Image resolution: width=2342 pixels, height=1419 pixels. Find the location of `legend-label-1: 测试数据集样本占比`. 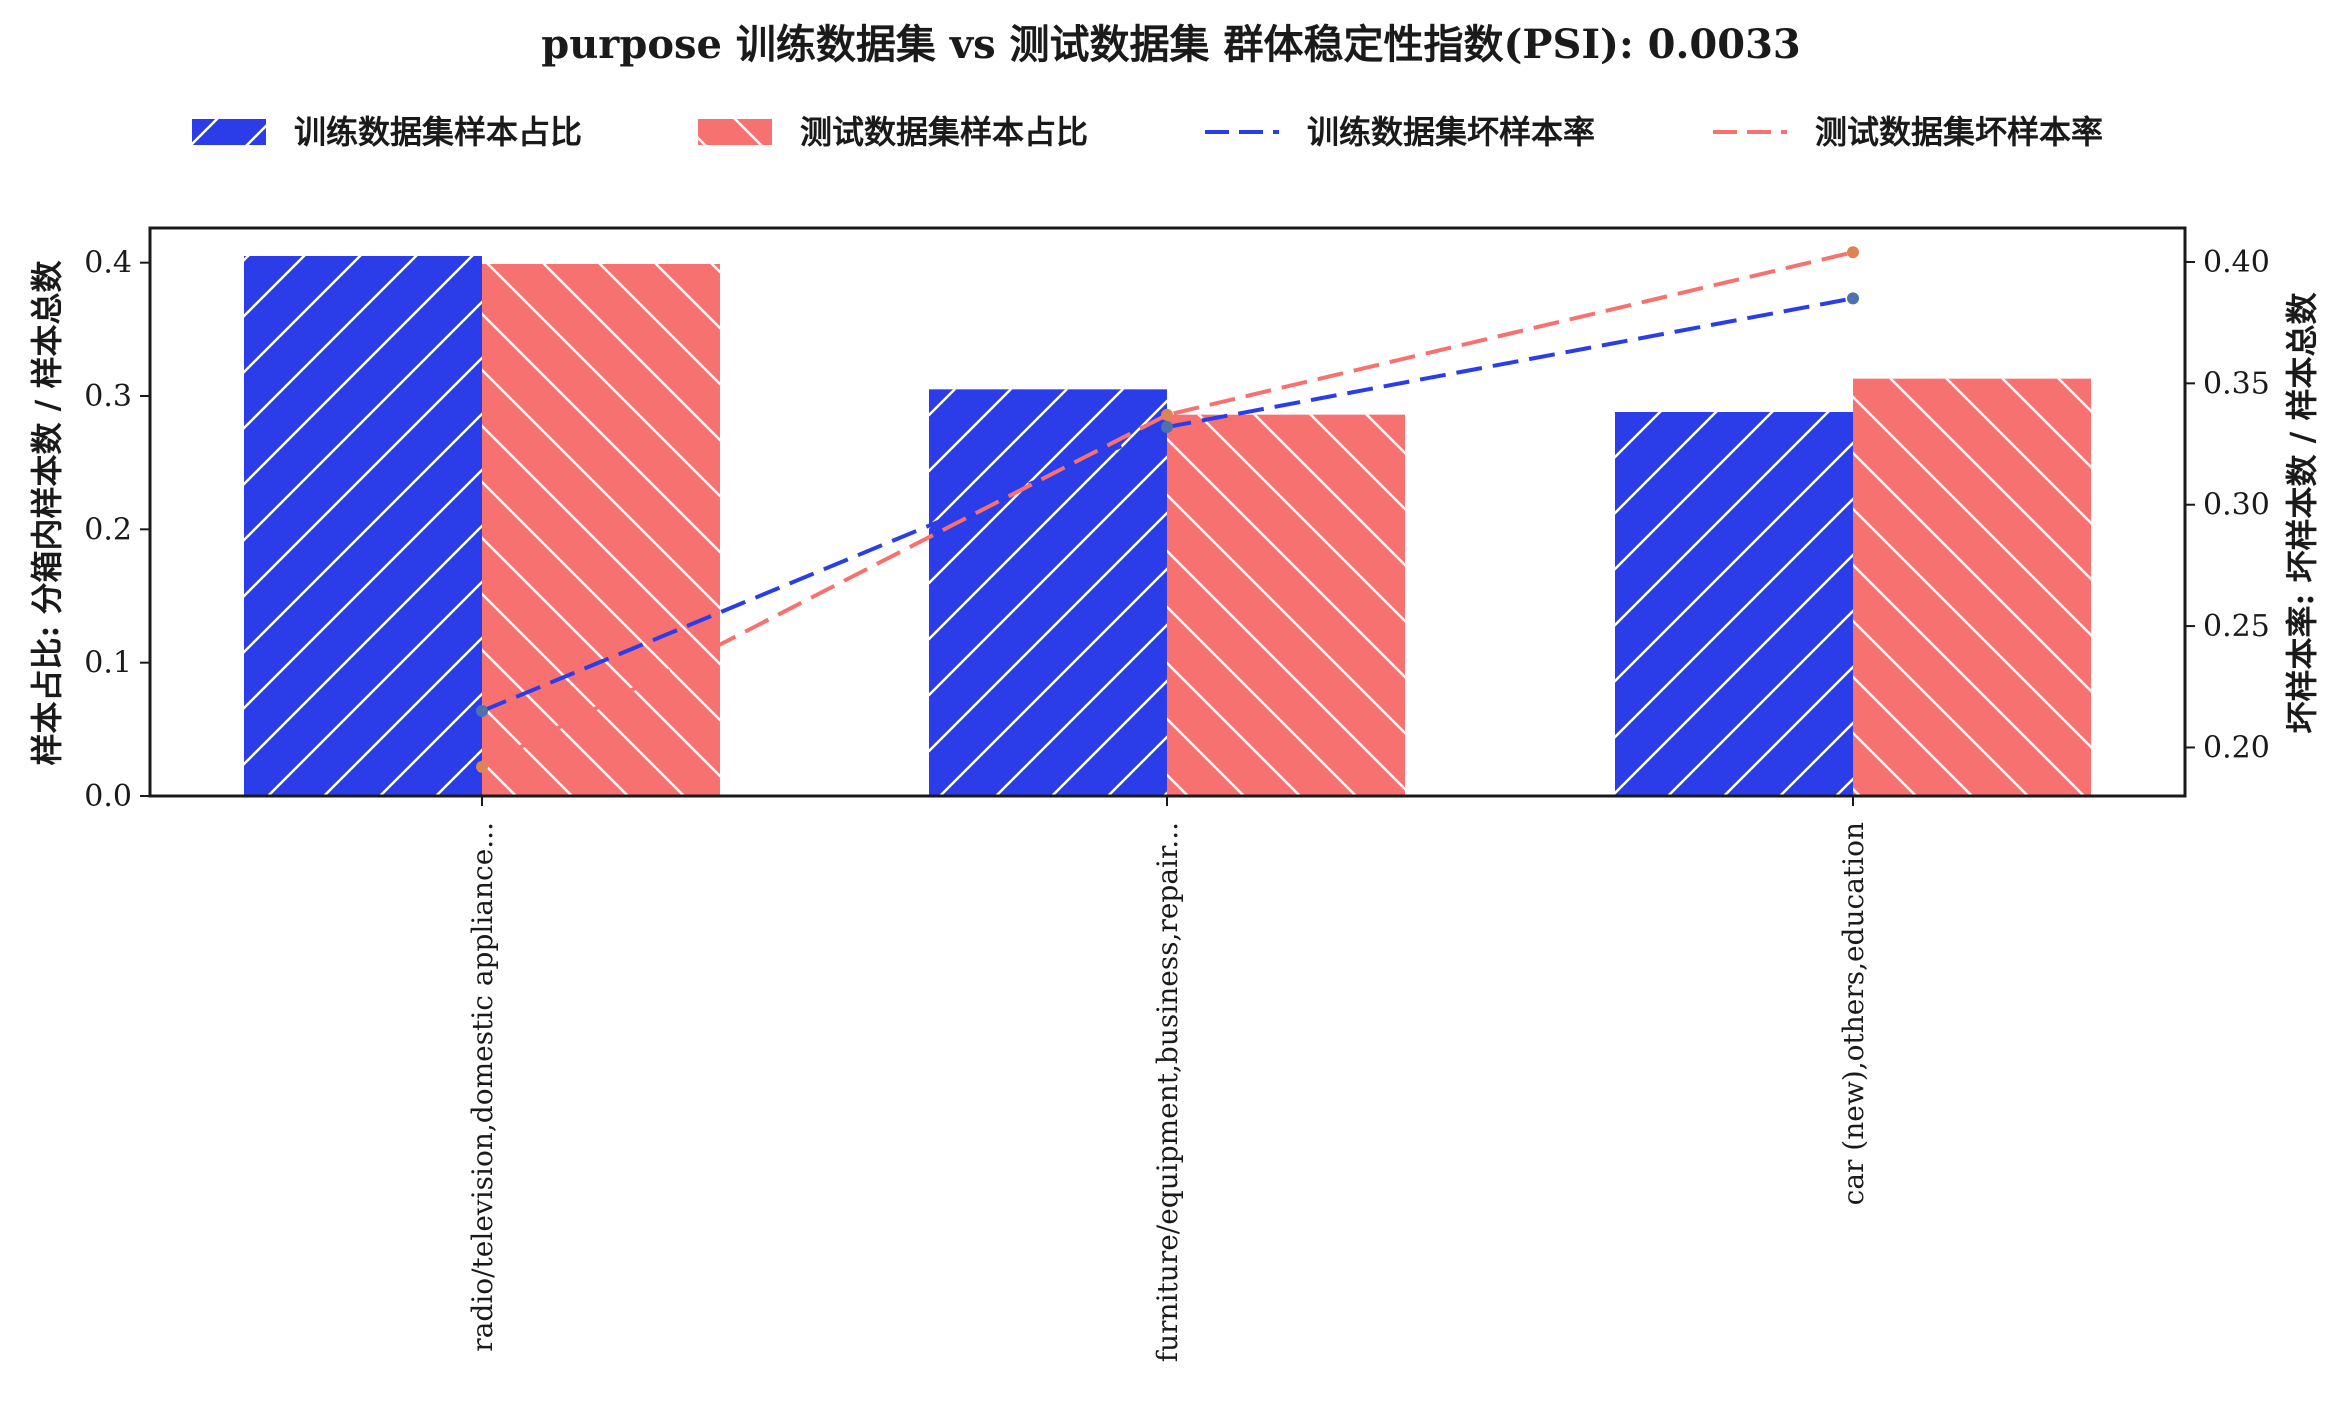

legend-label-1: 测试数据集样本占比 is located at coordinates (944, 132).